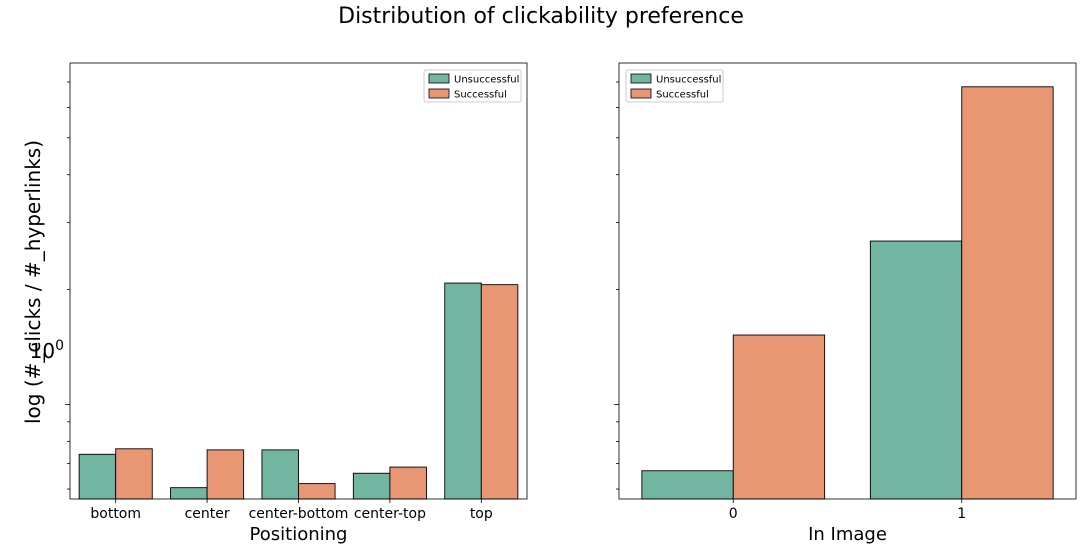  What do you see at coordinates (299, 534) in the screenshot?
I see `positioning-x-axis-label: Positioning` at bounding box center [299, 534].